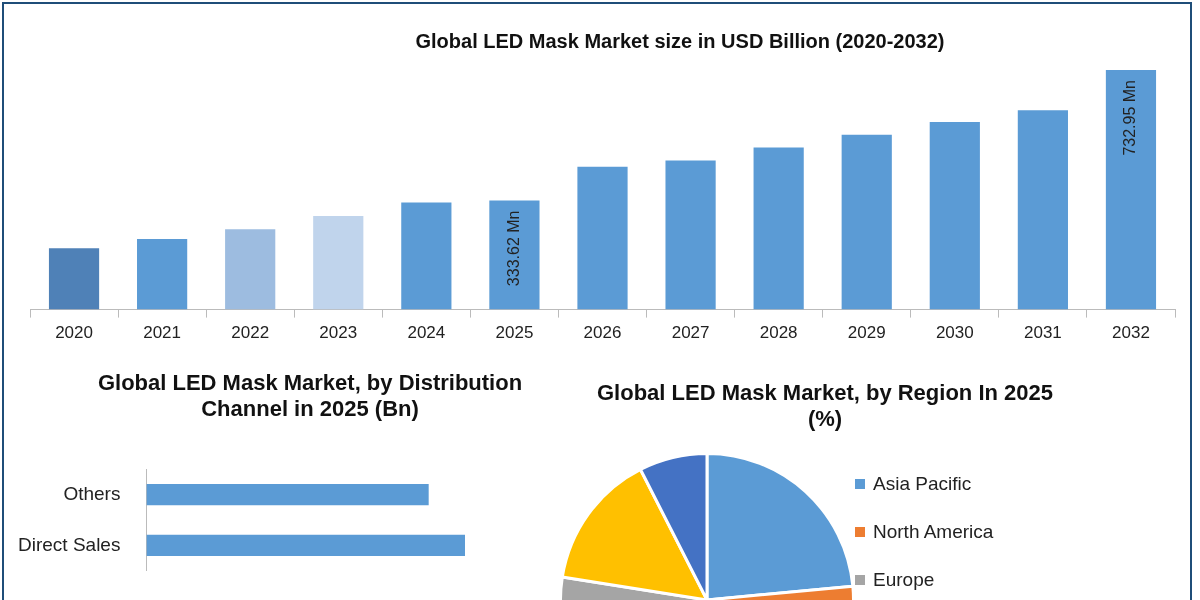 This screenshot has height=600, width=1200. What do you see at coordinates (602, 333) in the screenshot?
I see `x-tick-label: 2026` at bounding box center [602, 333].